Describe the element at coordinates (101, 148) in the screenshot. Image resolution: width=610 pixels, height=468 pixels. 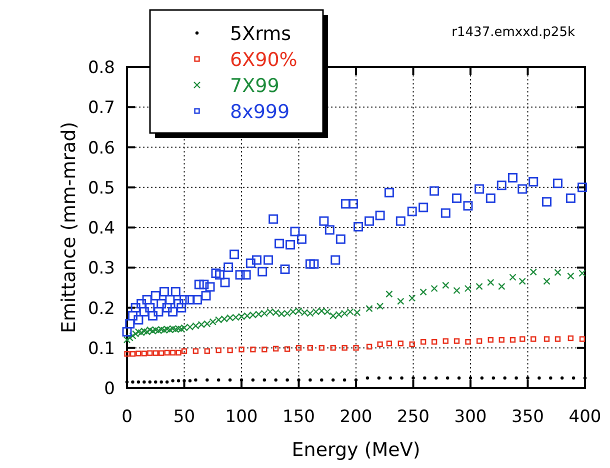
I see `y-tick-label: 0.6` at that location.